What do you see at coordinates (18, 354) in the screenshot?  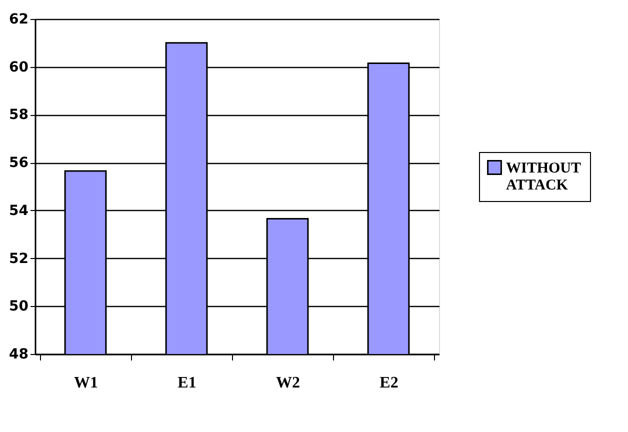 I see `y-tick-label: 48` at bounding box center [18, 354].